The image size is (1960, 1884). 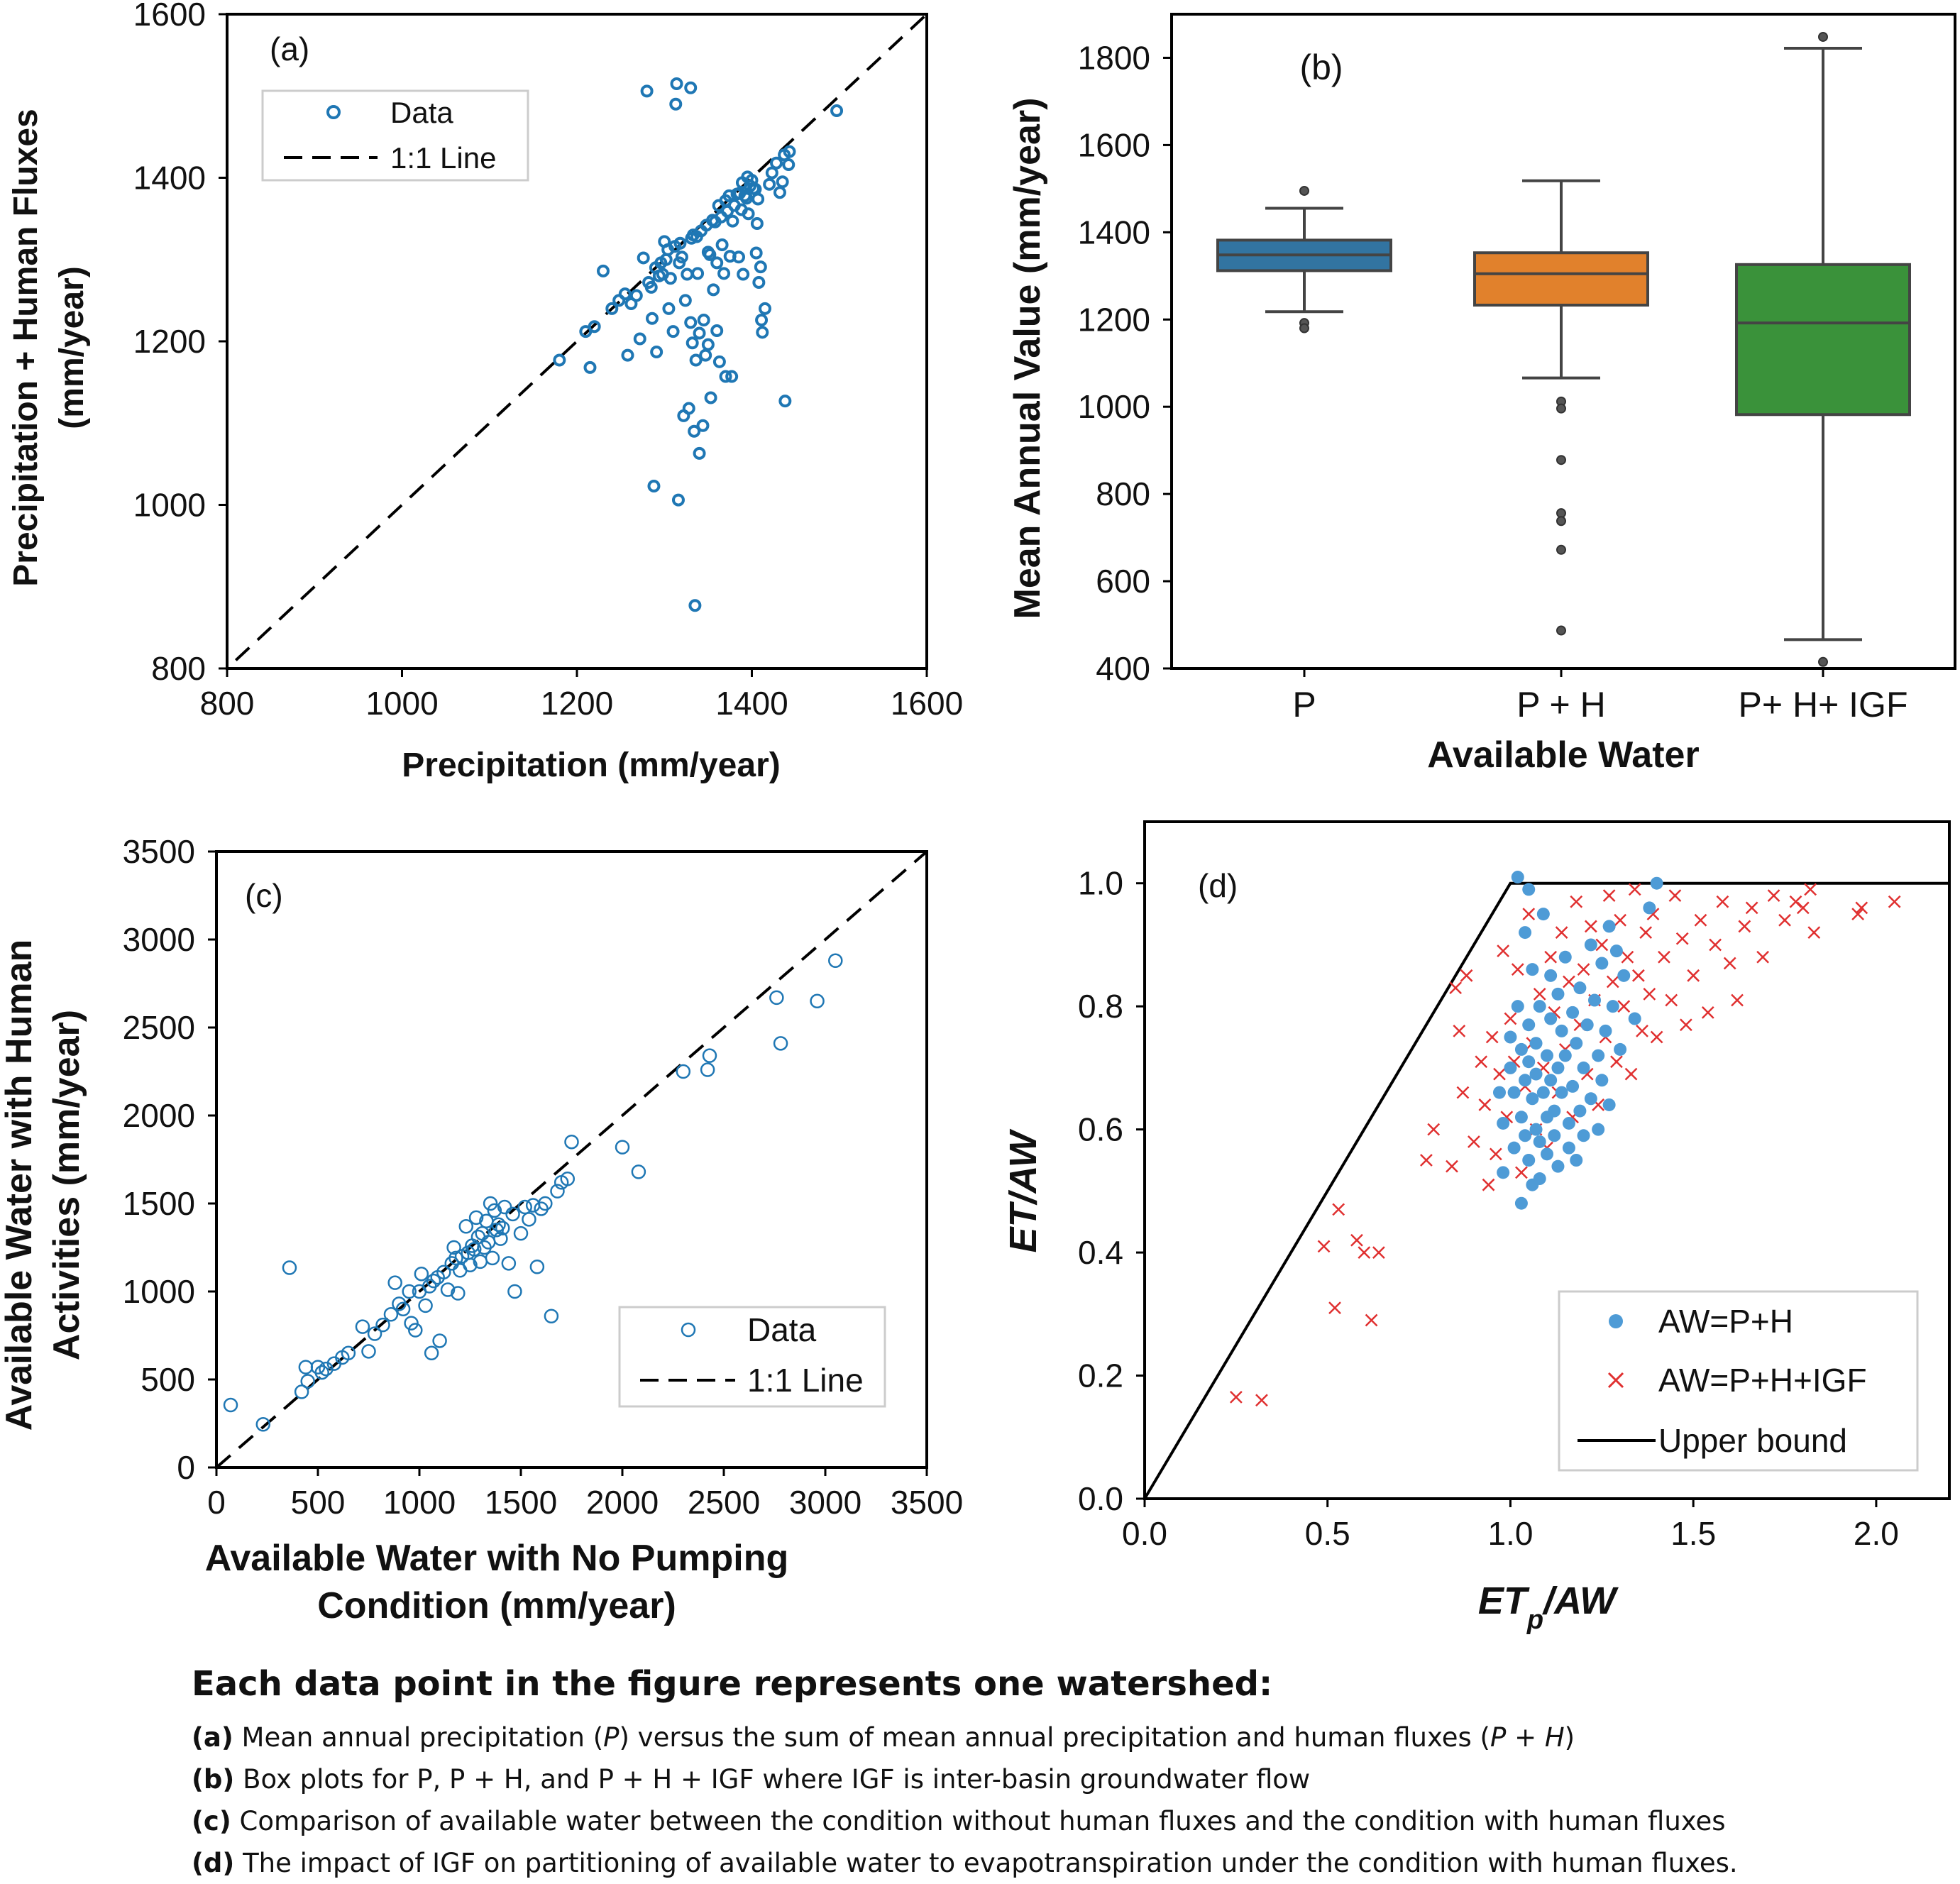 What do you see at coordinates (622, 1502) in the screenshot?
I see `panel-c-xtick-label: 2000` at bounding box center [622, 1502].